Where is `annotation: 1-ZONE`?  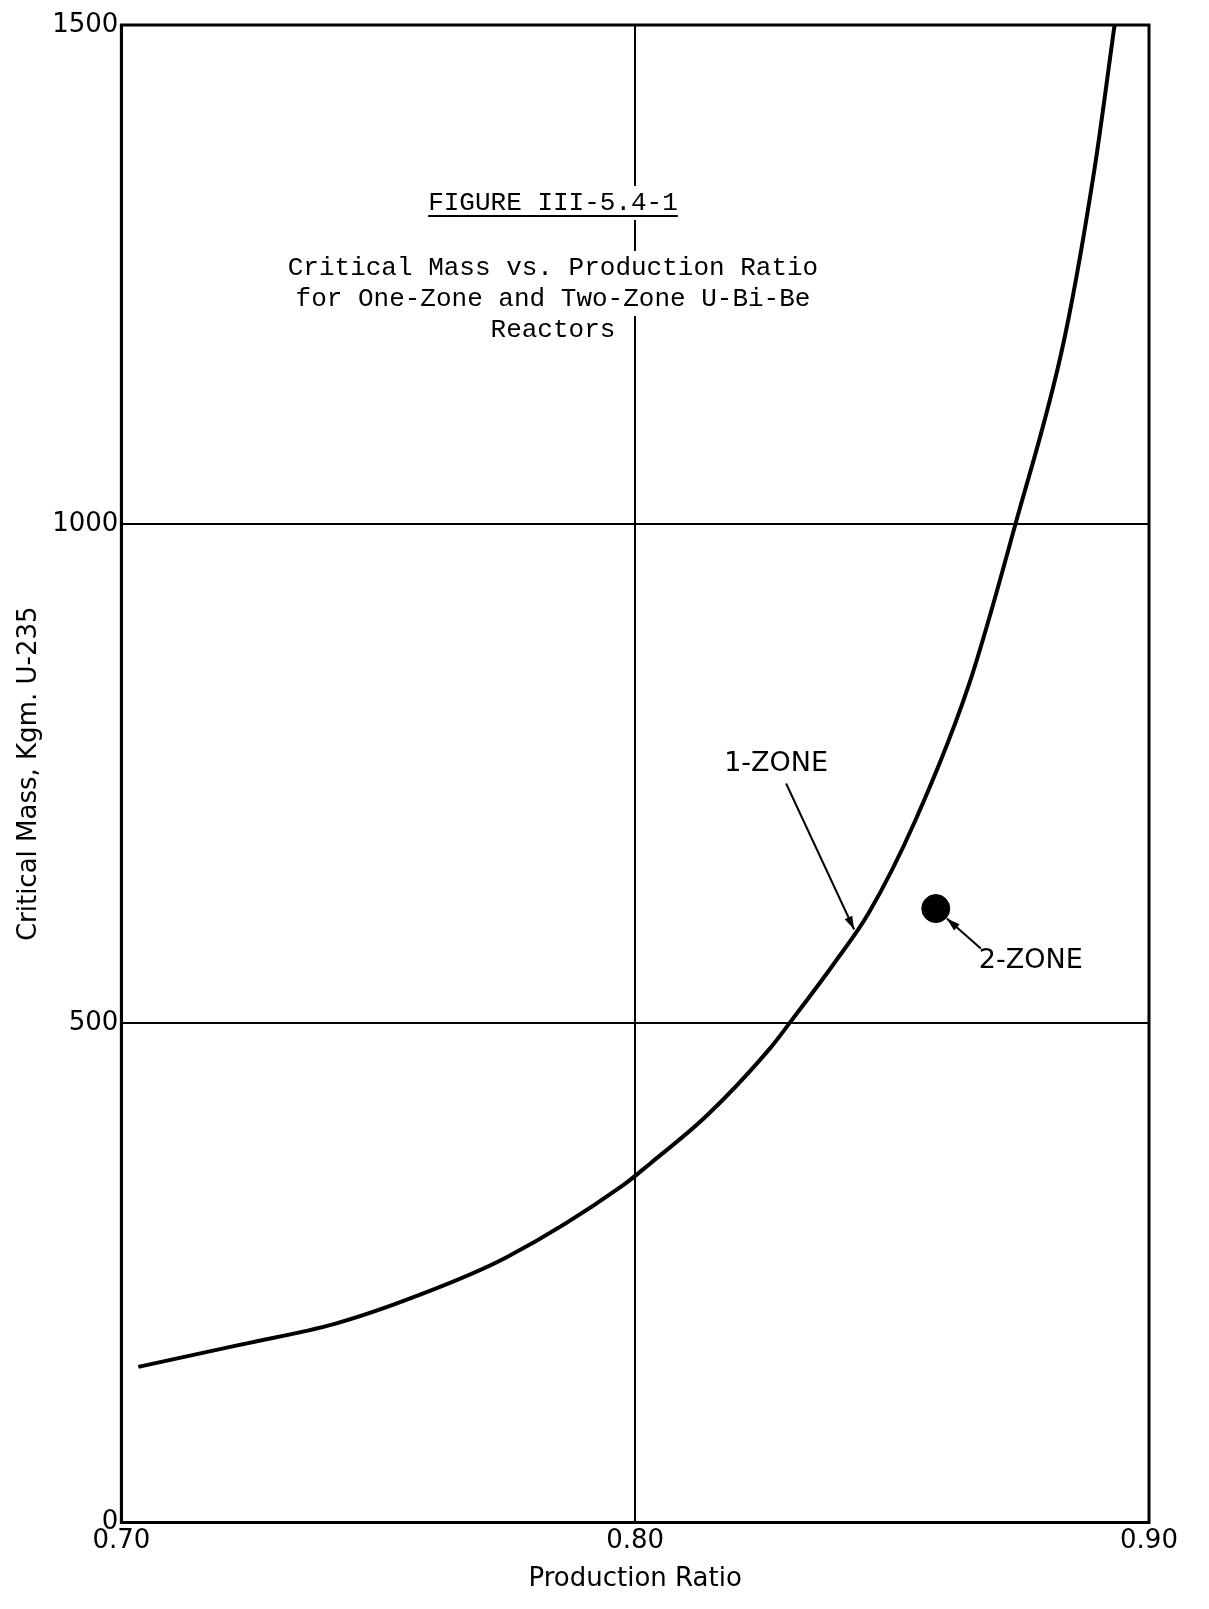
annotation: 1-ZONE is located at coordinates (776, 761).